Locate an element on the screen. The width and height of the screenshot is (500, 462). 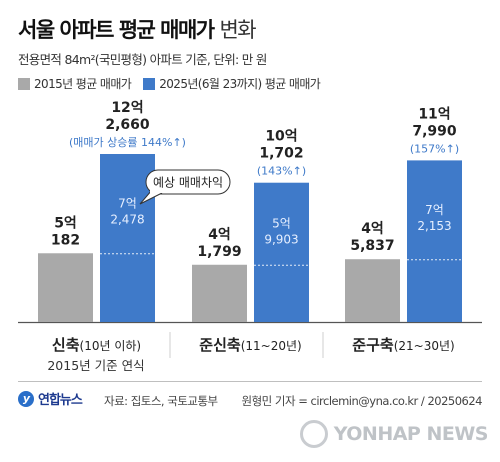
value-label-2025-eok: 10억 is located at coordinates (281, 137).